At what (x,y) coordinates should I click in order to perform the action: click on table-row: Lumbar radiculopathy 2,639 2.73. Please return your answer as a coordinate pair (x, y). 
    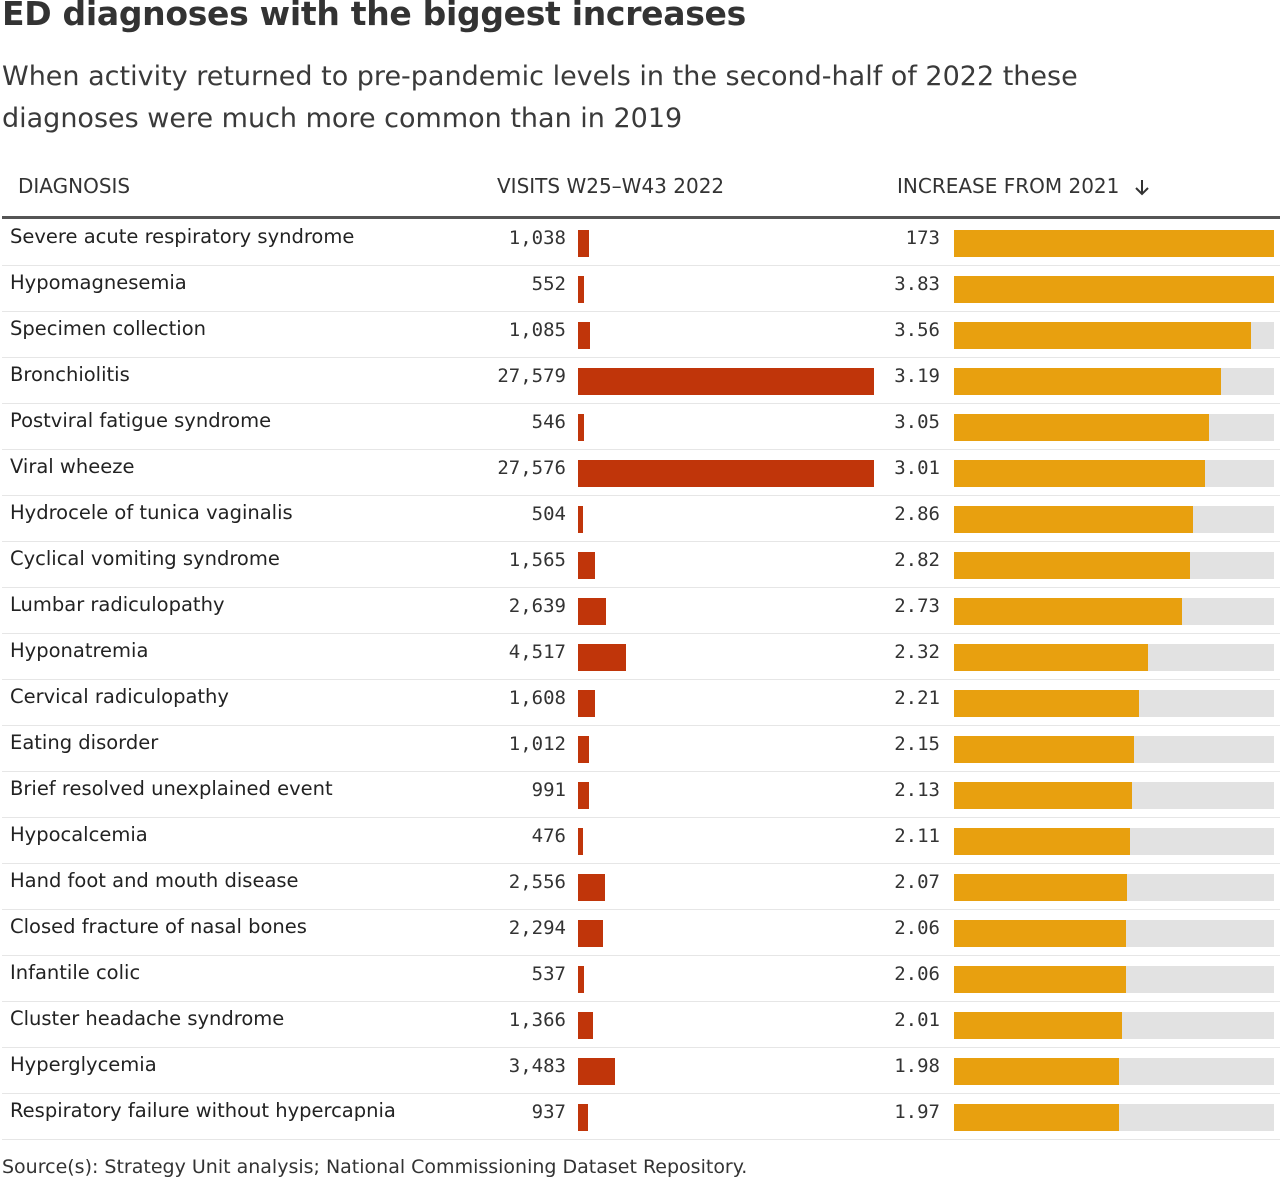
    Looking at the image, I should click on (641, 610).